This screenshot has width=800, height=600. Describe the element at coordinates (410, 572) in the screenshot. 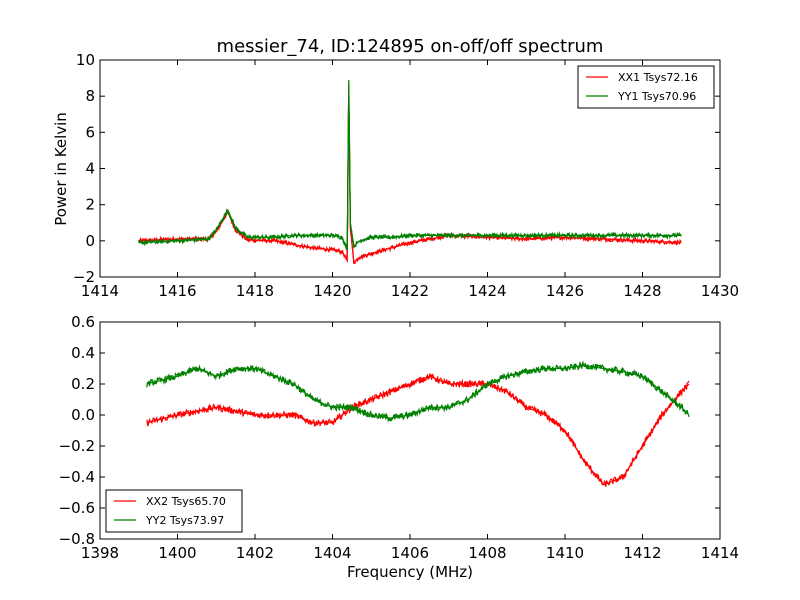

I see `x-axis-label: Frequency (MHz)` at that location.